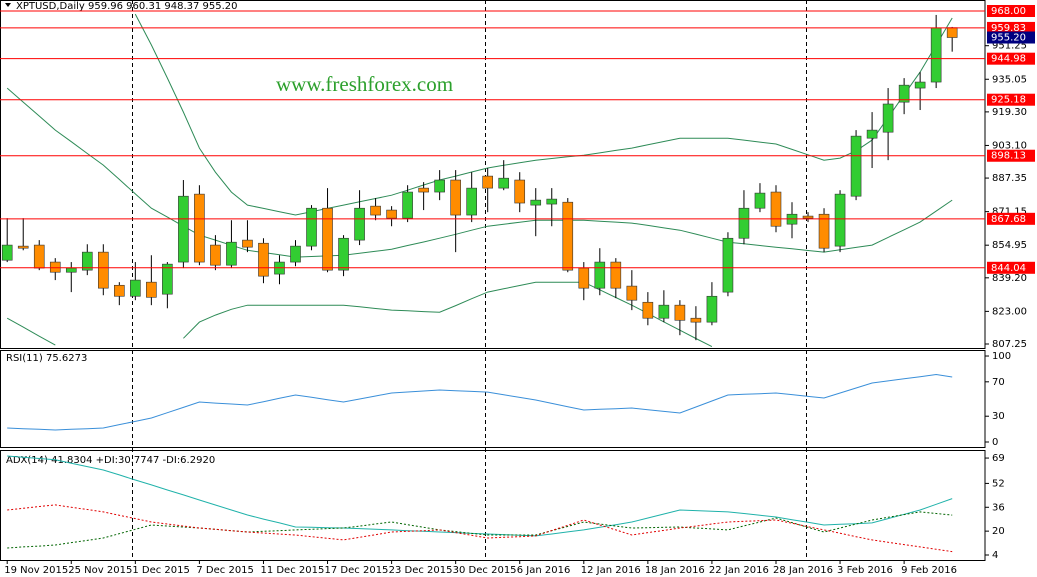 The width and height of the screenshot is (1037, 577). What do you see at coordinates (100, 570) in the screenshot?
I see `x-tick-label: 25 Nov 2015` at bounding box center [100, 570].